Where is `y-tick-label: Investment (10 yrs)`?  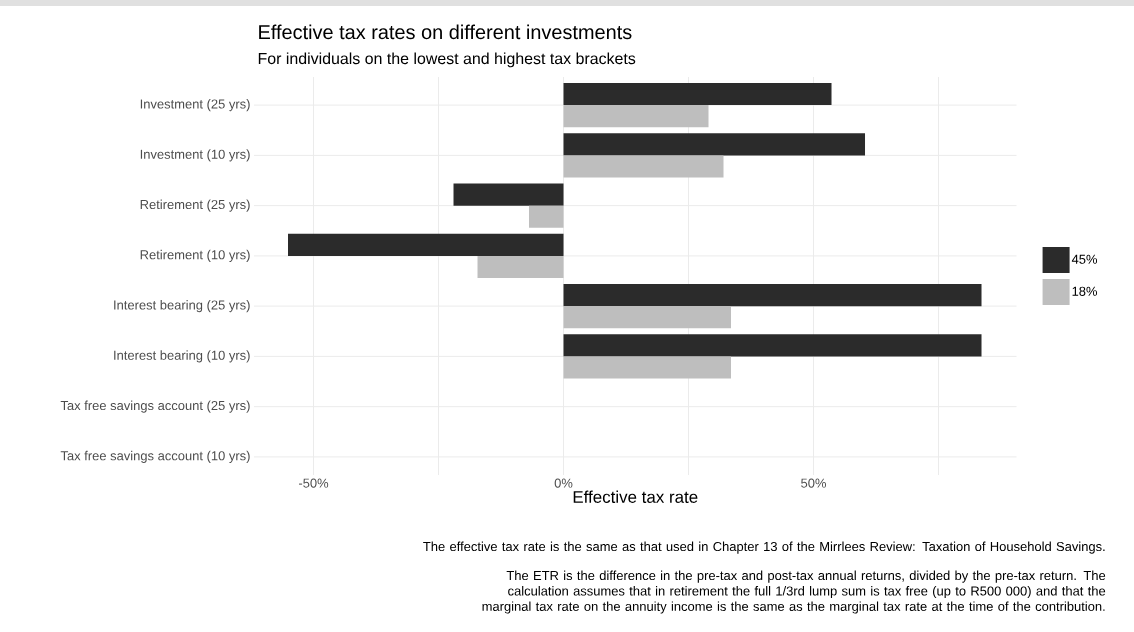
y-tick-label: Investment (10 yrs) is located at coordinates (195, 155).